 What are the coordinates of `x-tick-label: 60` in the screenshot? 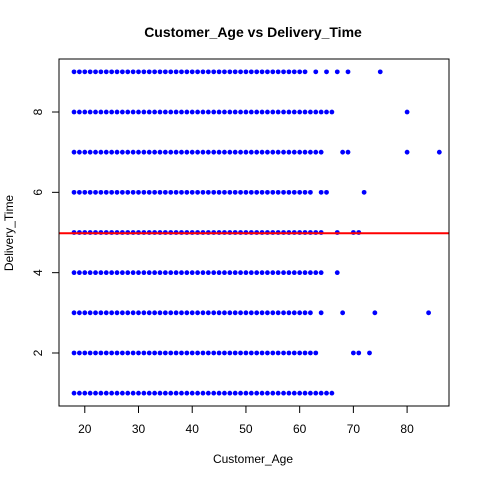 It's located at (300, 429).